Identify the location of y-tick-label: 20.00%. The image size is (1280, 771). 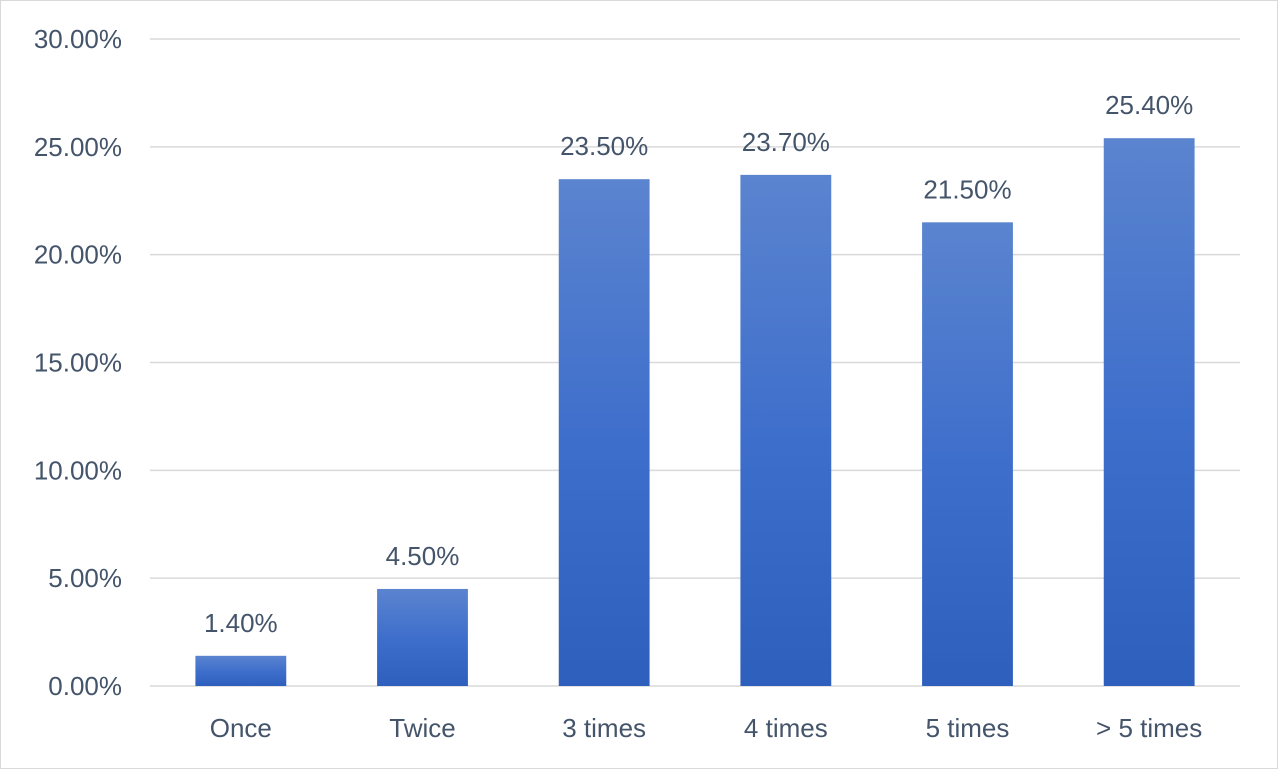
(78, 255).